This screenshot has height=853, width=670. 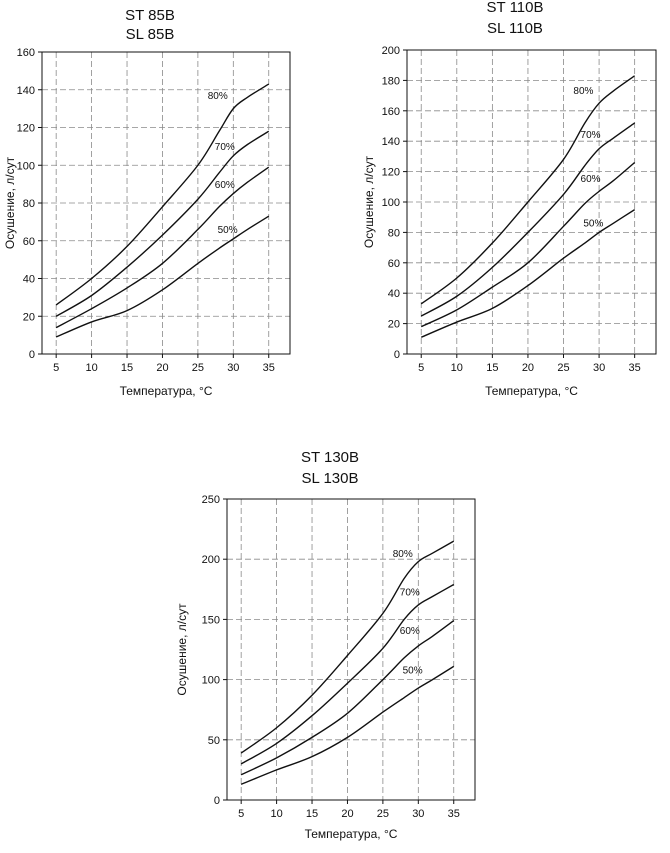 What do you see at coordinates (330, 478) in the screenshot?
I see `chart-title-line-2: SL 130B` at bounding box center [330, 478].